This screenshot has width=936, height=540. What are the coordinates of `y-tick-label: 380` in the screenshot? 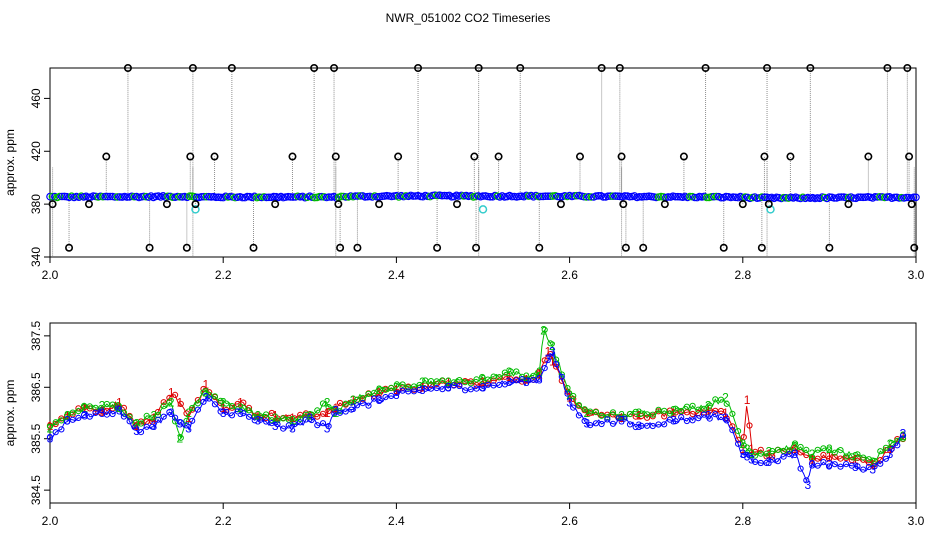 It's located at (36, 204).